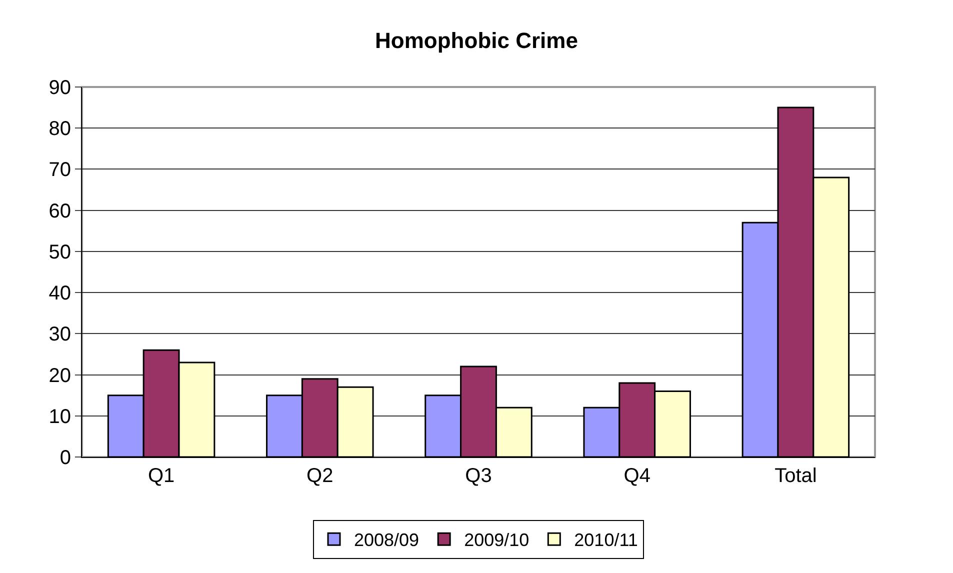  Describe the element at coordinates (59, 335) in the screenshot. I see `y-tick-label: 30` at that location.